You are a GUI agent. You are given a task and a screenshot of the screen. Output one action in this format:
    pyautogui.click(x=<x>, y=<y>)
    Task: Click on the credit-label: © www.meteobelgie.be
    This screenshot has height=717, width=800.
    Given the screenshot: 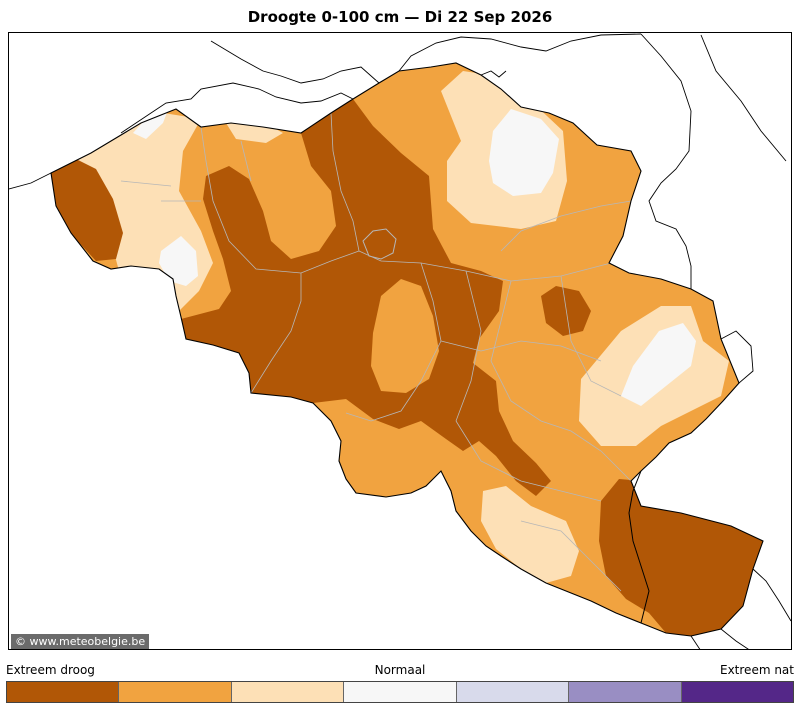 What is the action you would take?
    pyautogui.click(x=80, y=641)
    